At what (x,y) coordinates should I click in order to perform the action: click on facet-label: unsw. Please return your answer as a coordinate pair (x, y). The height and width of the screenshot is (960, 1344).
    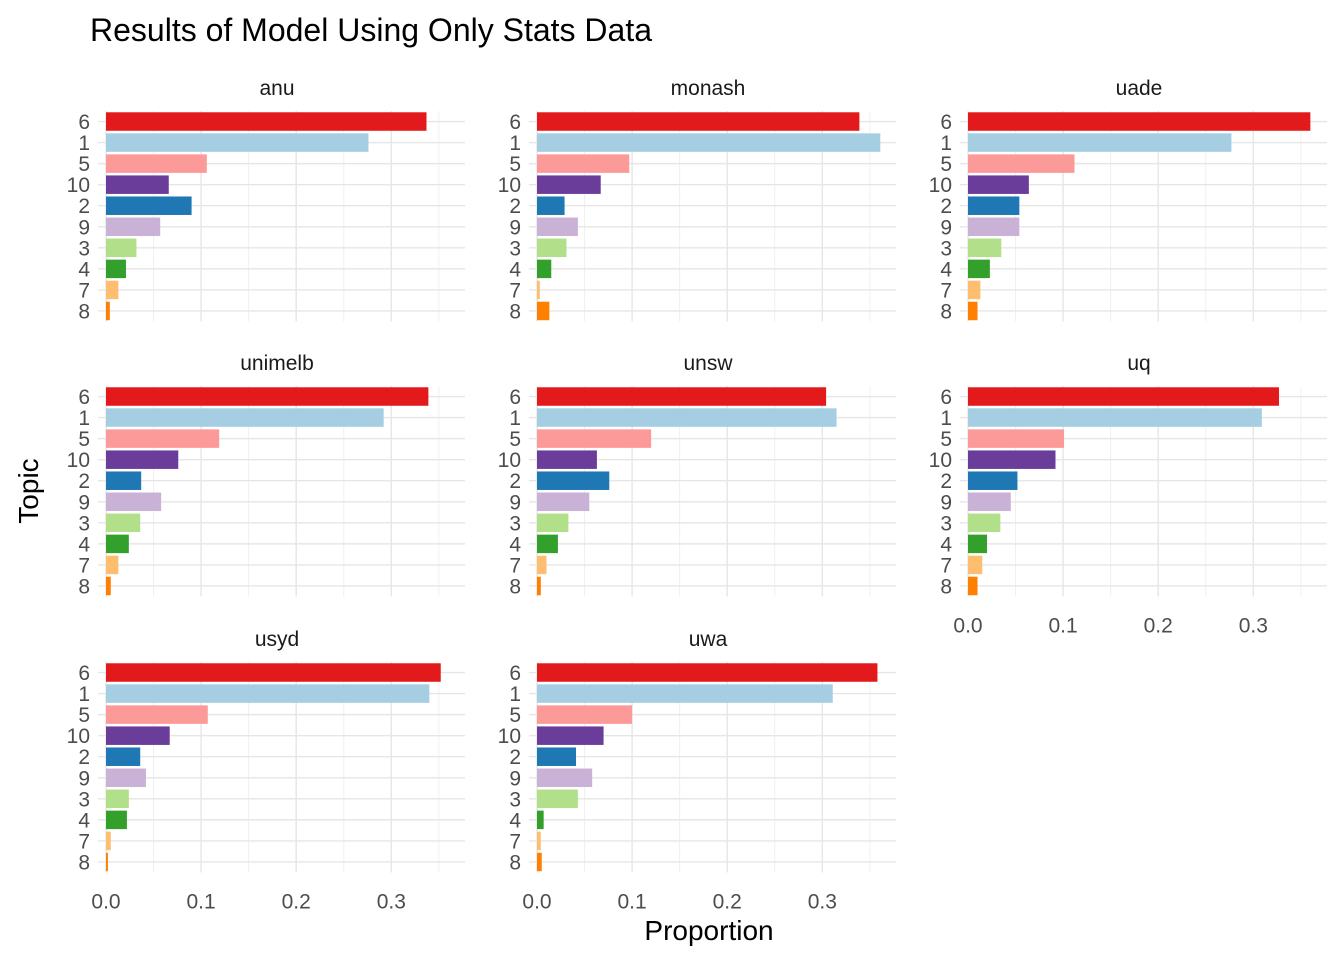
    Looking at the image, I should click on (708, 363).